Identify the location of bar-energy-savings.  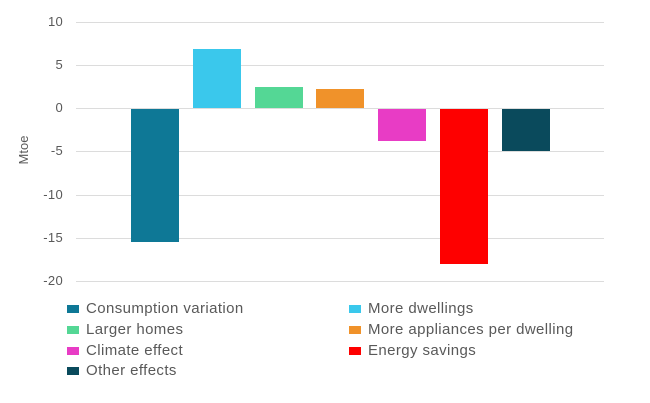
(463, 186).